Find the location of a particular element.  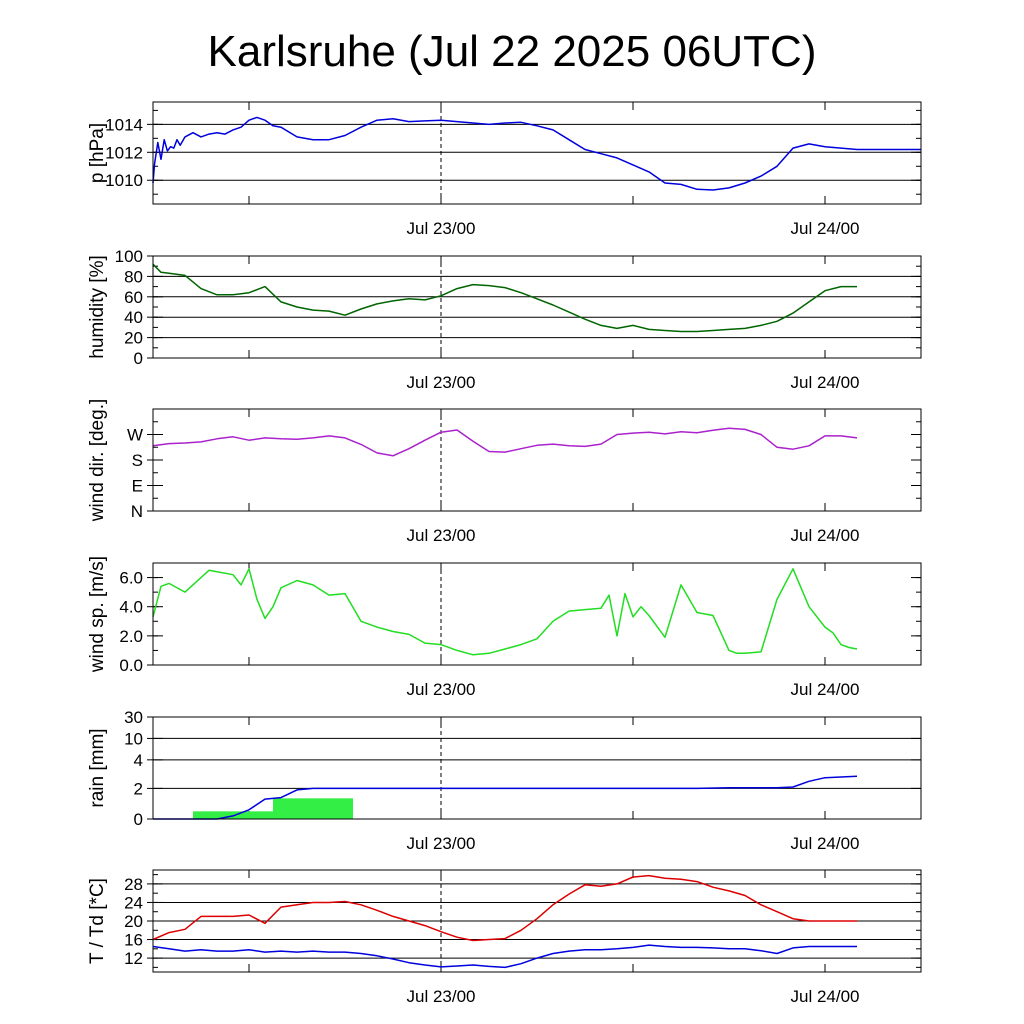

y-tick-label: S is located at coordinates (137, 460).